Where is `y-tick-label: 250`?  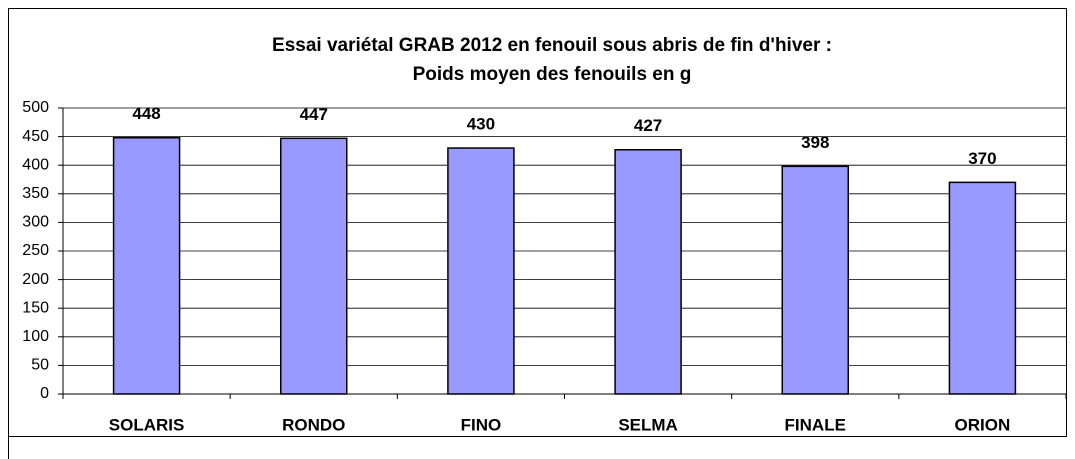 y-tick-label: 250 is located at coordinates (35, 250).